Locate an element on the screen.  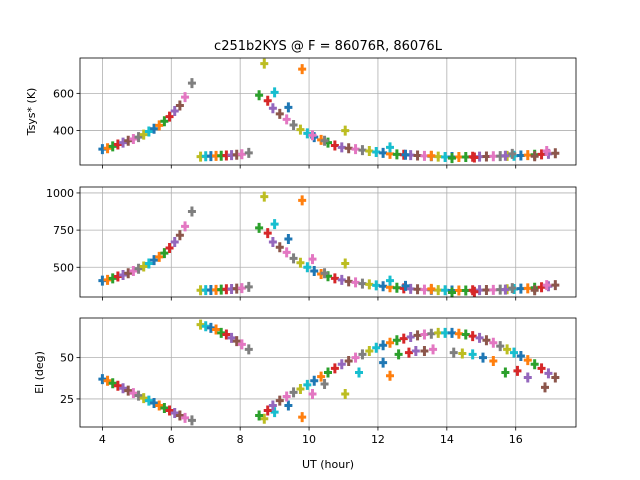
x-axis-label: UT (hour) is located at coordinates (328, 464).